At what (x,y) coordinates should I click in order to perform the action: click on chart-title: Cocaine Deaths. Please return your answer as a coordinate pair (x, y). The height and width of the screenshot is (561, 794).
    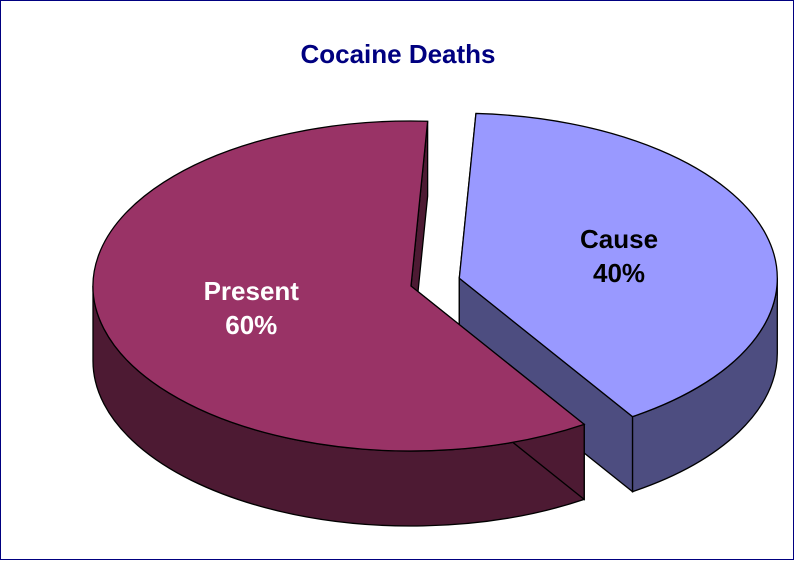
    Looking at the image, I should click on (398, 54).